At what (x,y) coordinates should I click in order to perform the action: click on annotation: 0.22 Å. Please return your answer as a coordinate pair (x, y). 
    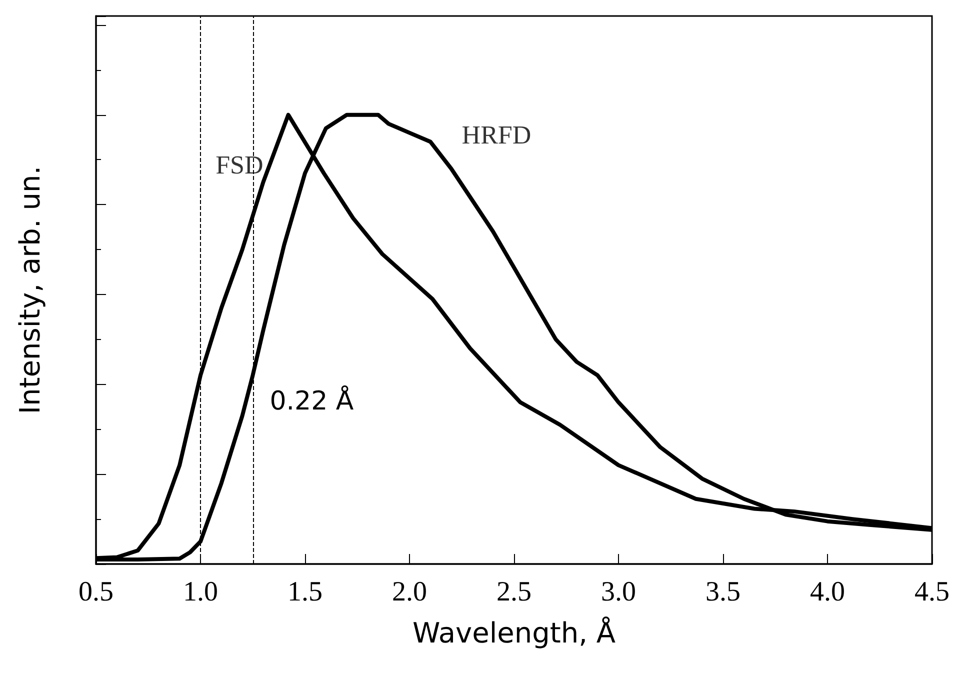
    Looking at the image, I should click on (312, 400).